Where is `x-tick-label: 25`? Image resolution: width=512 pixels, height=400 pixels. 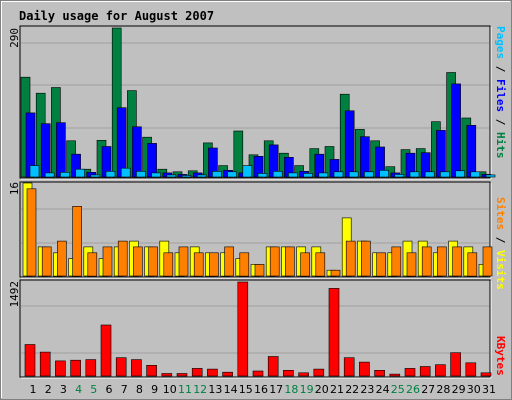
x-tick-label: 25 is located at coordinates (398, 389).